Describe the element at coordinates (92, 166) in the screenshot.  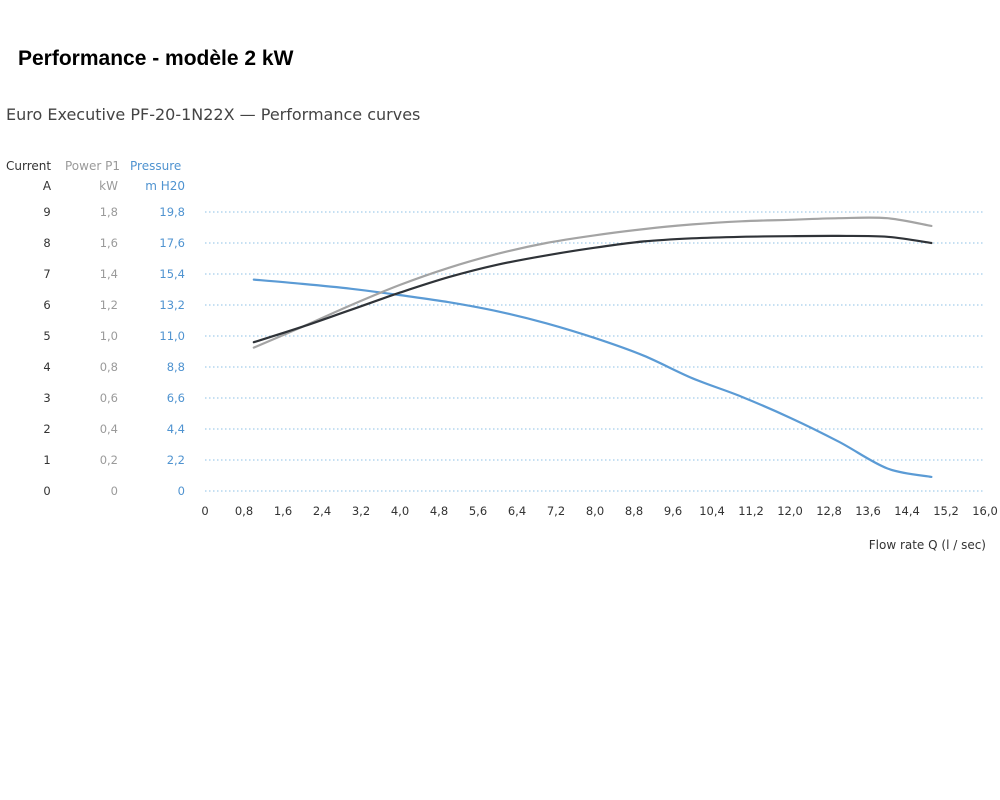
I see `y-axis-name-power: Power P1` at that location.